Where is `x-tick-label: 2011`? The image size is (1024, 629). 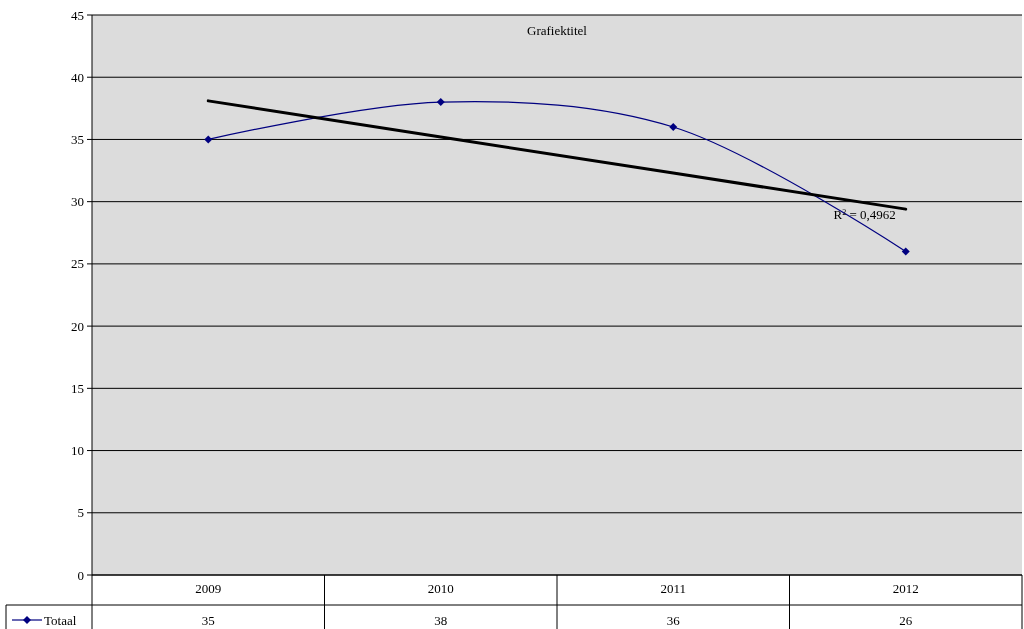
x-tick-label: 2011 is located at coordinates (673, 588).